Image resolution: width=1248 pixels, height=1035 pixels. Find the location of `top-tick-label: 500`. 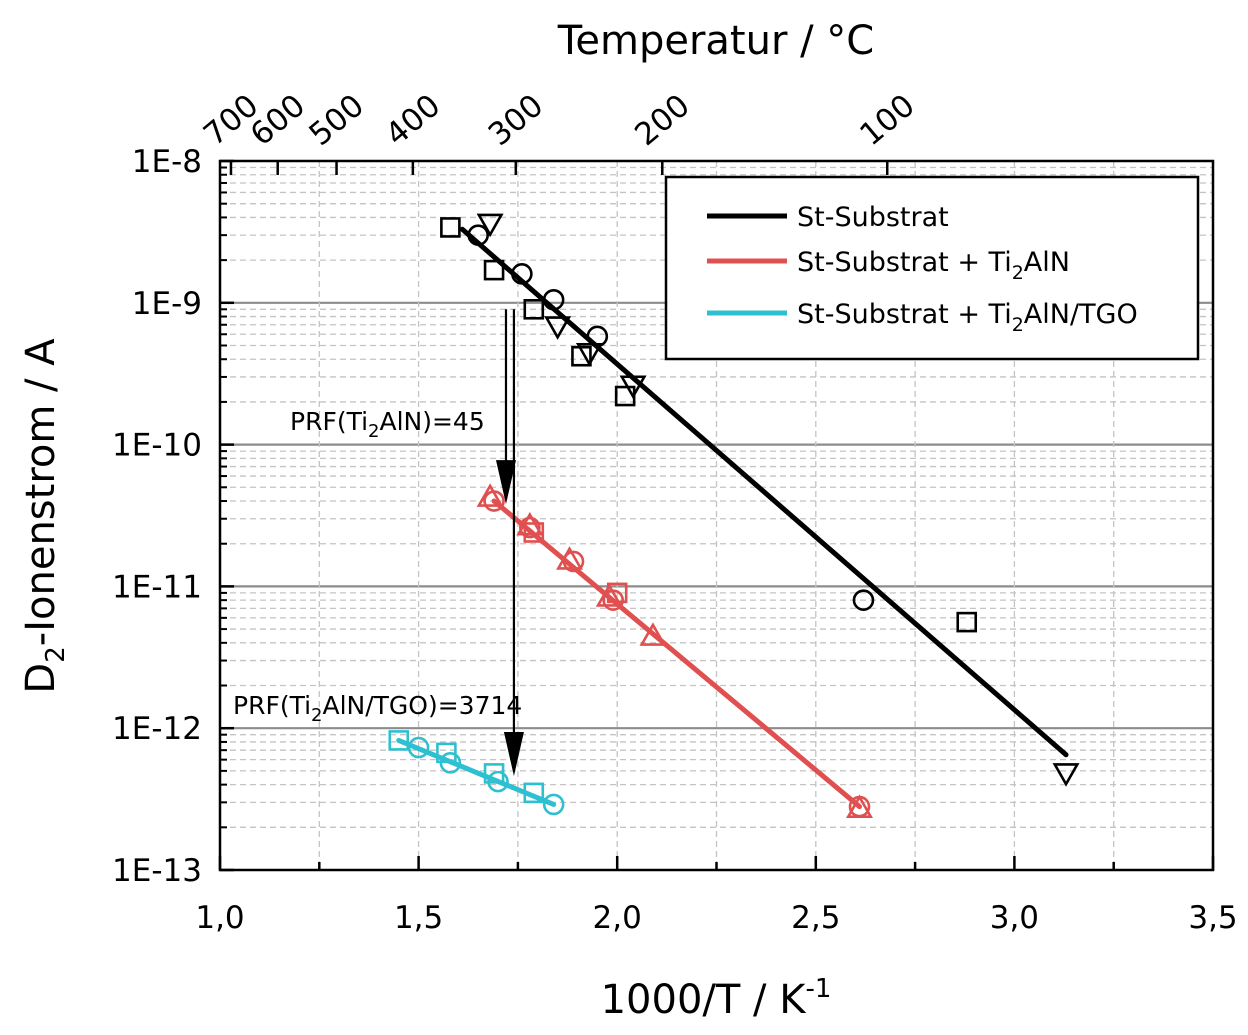

top-tick-label: 500 is located at coordinates (337, 121).